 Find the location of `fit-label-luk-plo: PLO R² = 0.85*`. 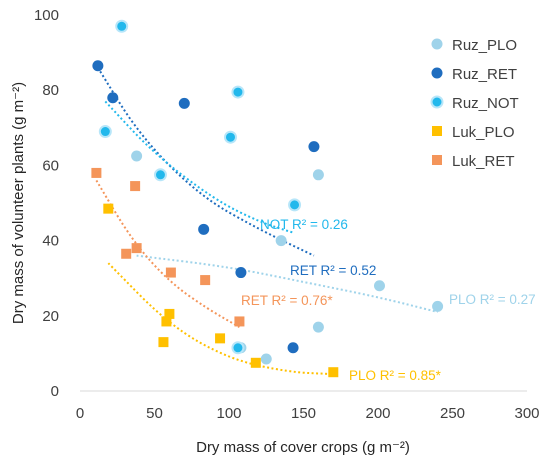

fit-label-luk-plo: PLO R² = 0.85* is located at coordinates (395, 375).